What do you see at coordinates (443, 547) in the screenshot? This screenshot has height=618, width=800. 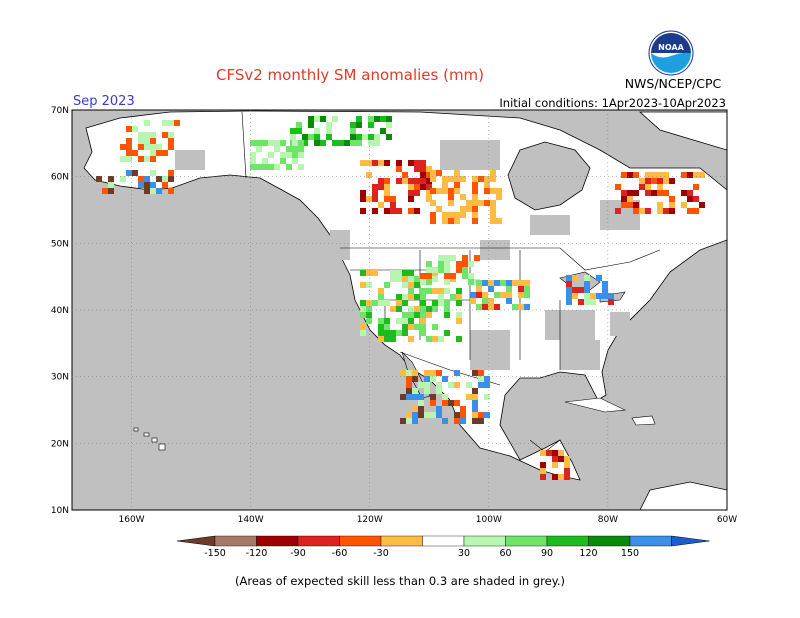 I see `colorbar: -150 -120 -90 -60 -30 30 60 90 120 150` at bounding box center [443, 547].